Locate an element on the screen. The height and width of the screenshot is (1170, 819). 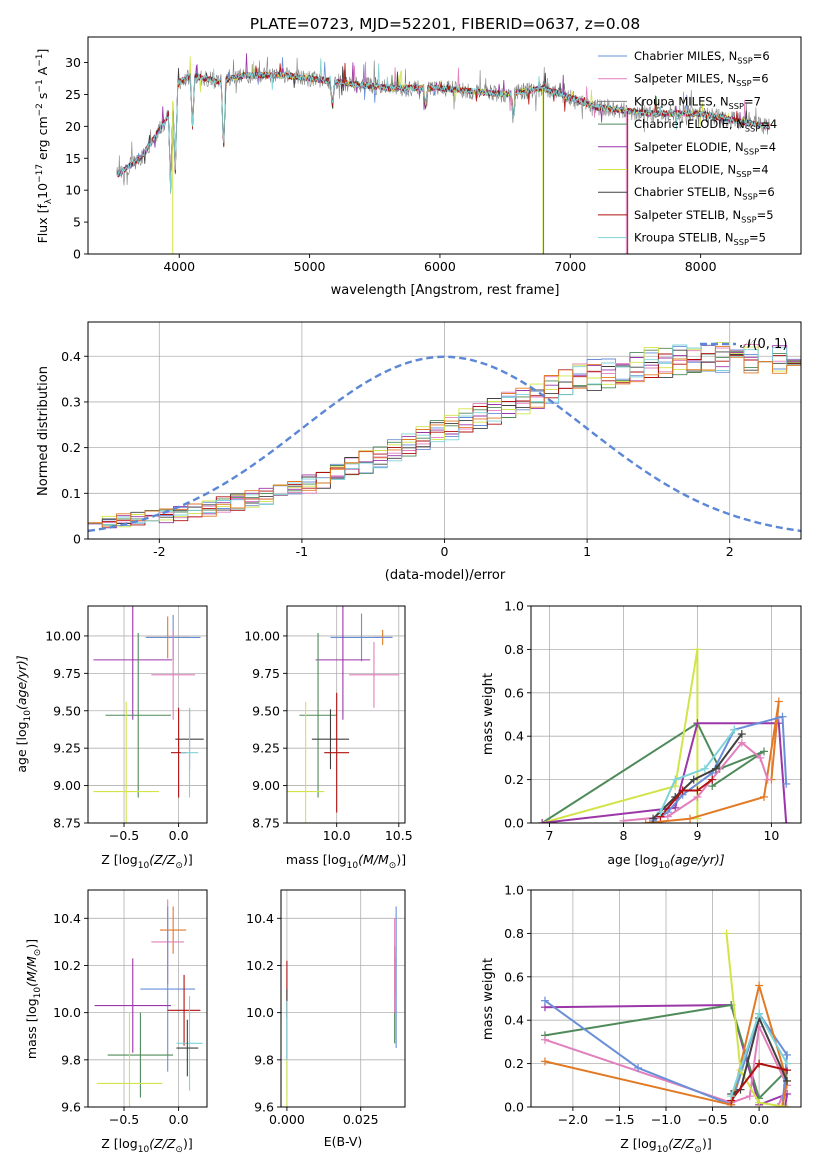
x-tick-label: 9 is located at coordinates (697, 835).